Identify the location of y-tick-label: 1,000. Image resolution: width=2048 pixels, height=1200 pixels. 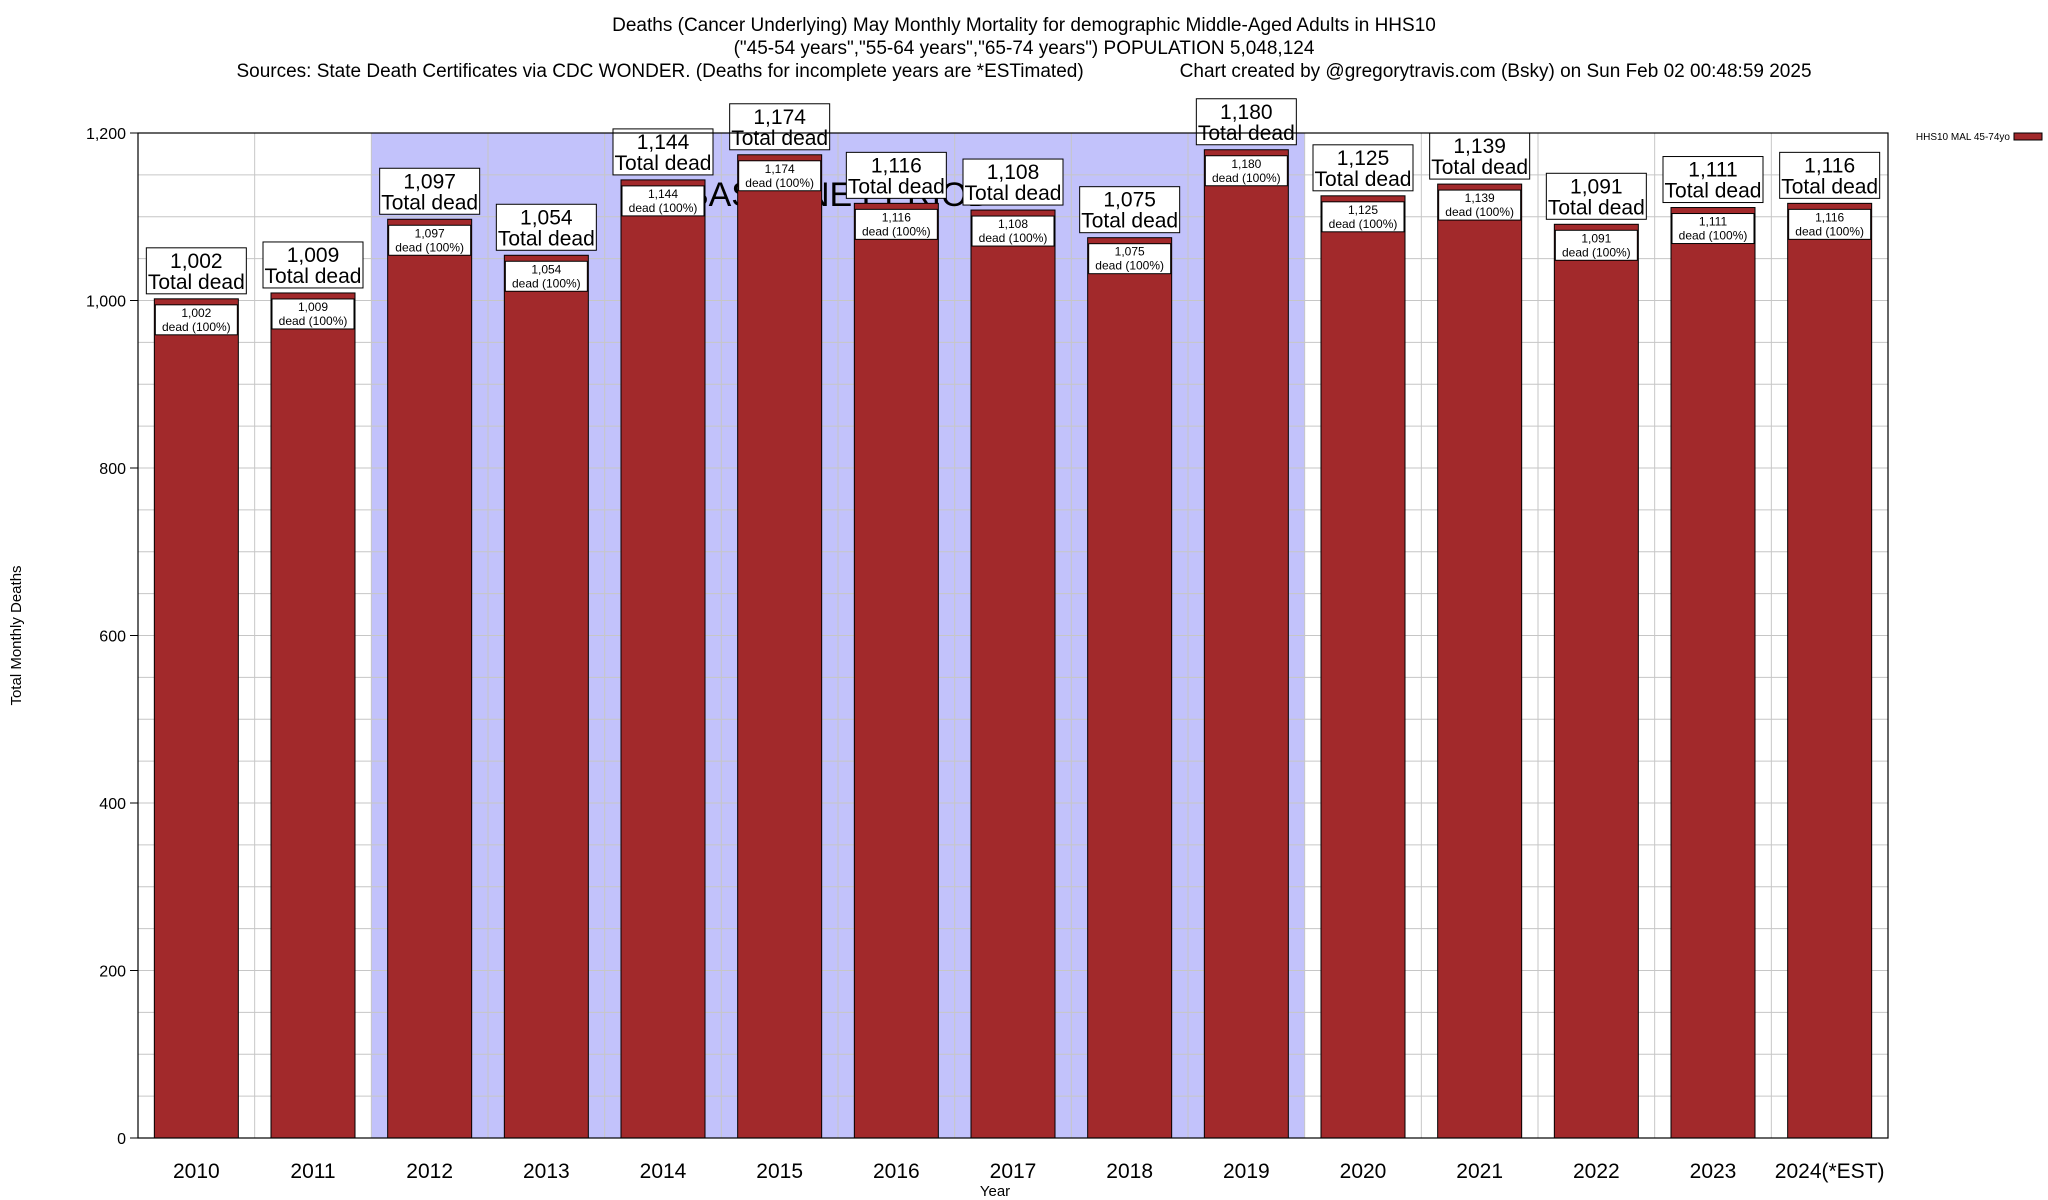
(106, 302).